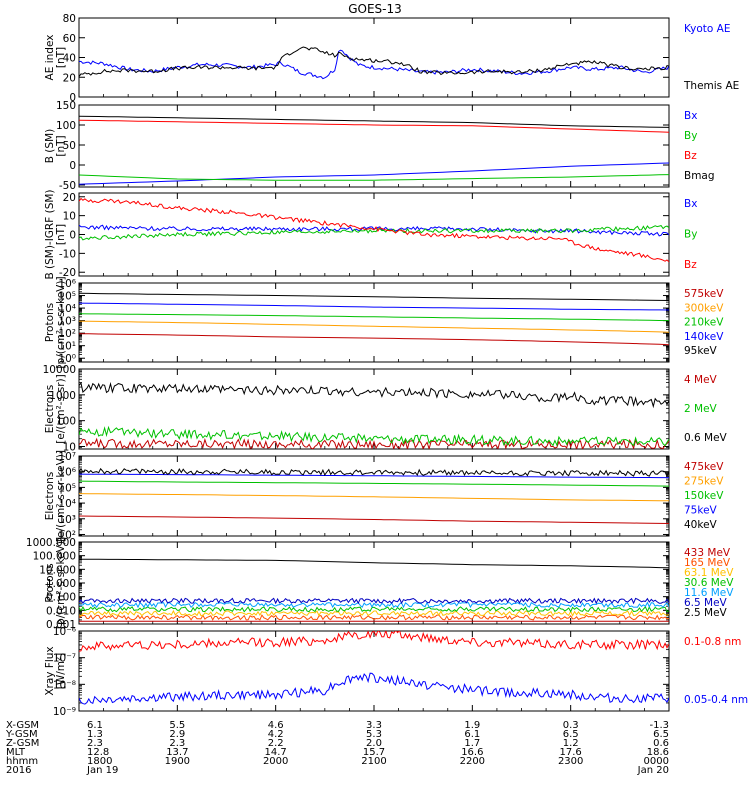 This screenshot has width=750, height=804. What do you see at coordinates (276, 752) in the screenshot?
I see `x-table-value: 14.7` at bounding box center [276, 752].